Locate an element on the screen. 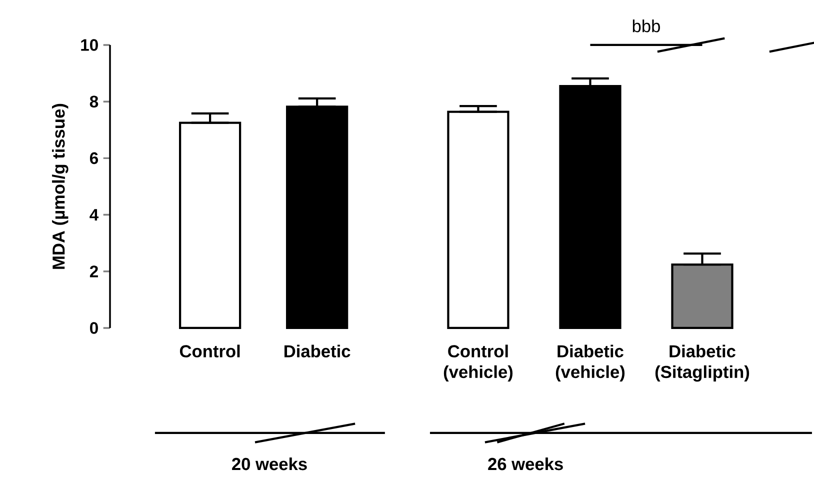 The height and width of the screenshot is (481, 814). y-axis-title: MDA (µmol/g tissue) is located at coordinates (60, 186).